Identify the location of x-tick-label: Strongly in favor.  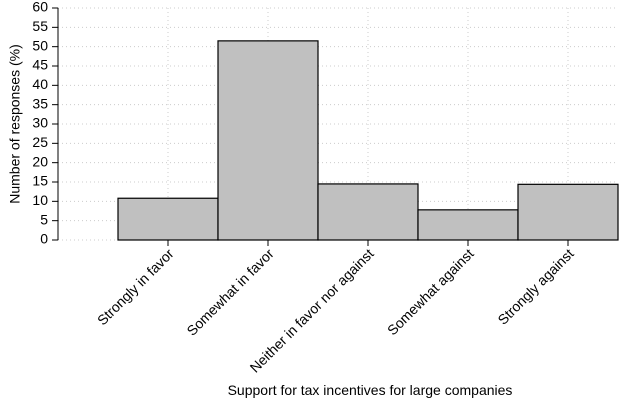
(135, 286).